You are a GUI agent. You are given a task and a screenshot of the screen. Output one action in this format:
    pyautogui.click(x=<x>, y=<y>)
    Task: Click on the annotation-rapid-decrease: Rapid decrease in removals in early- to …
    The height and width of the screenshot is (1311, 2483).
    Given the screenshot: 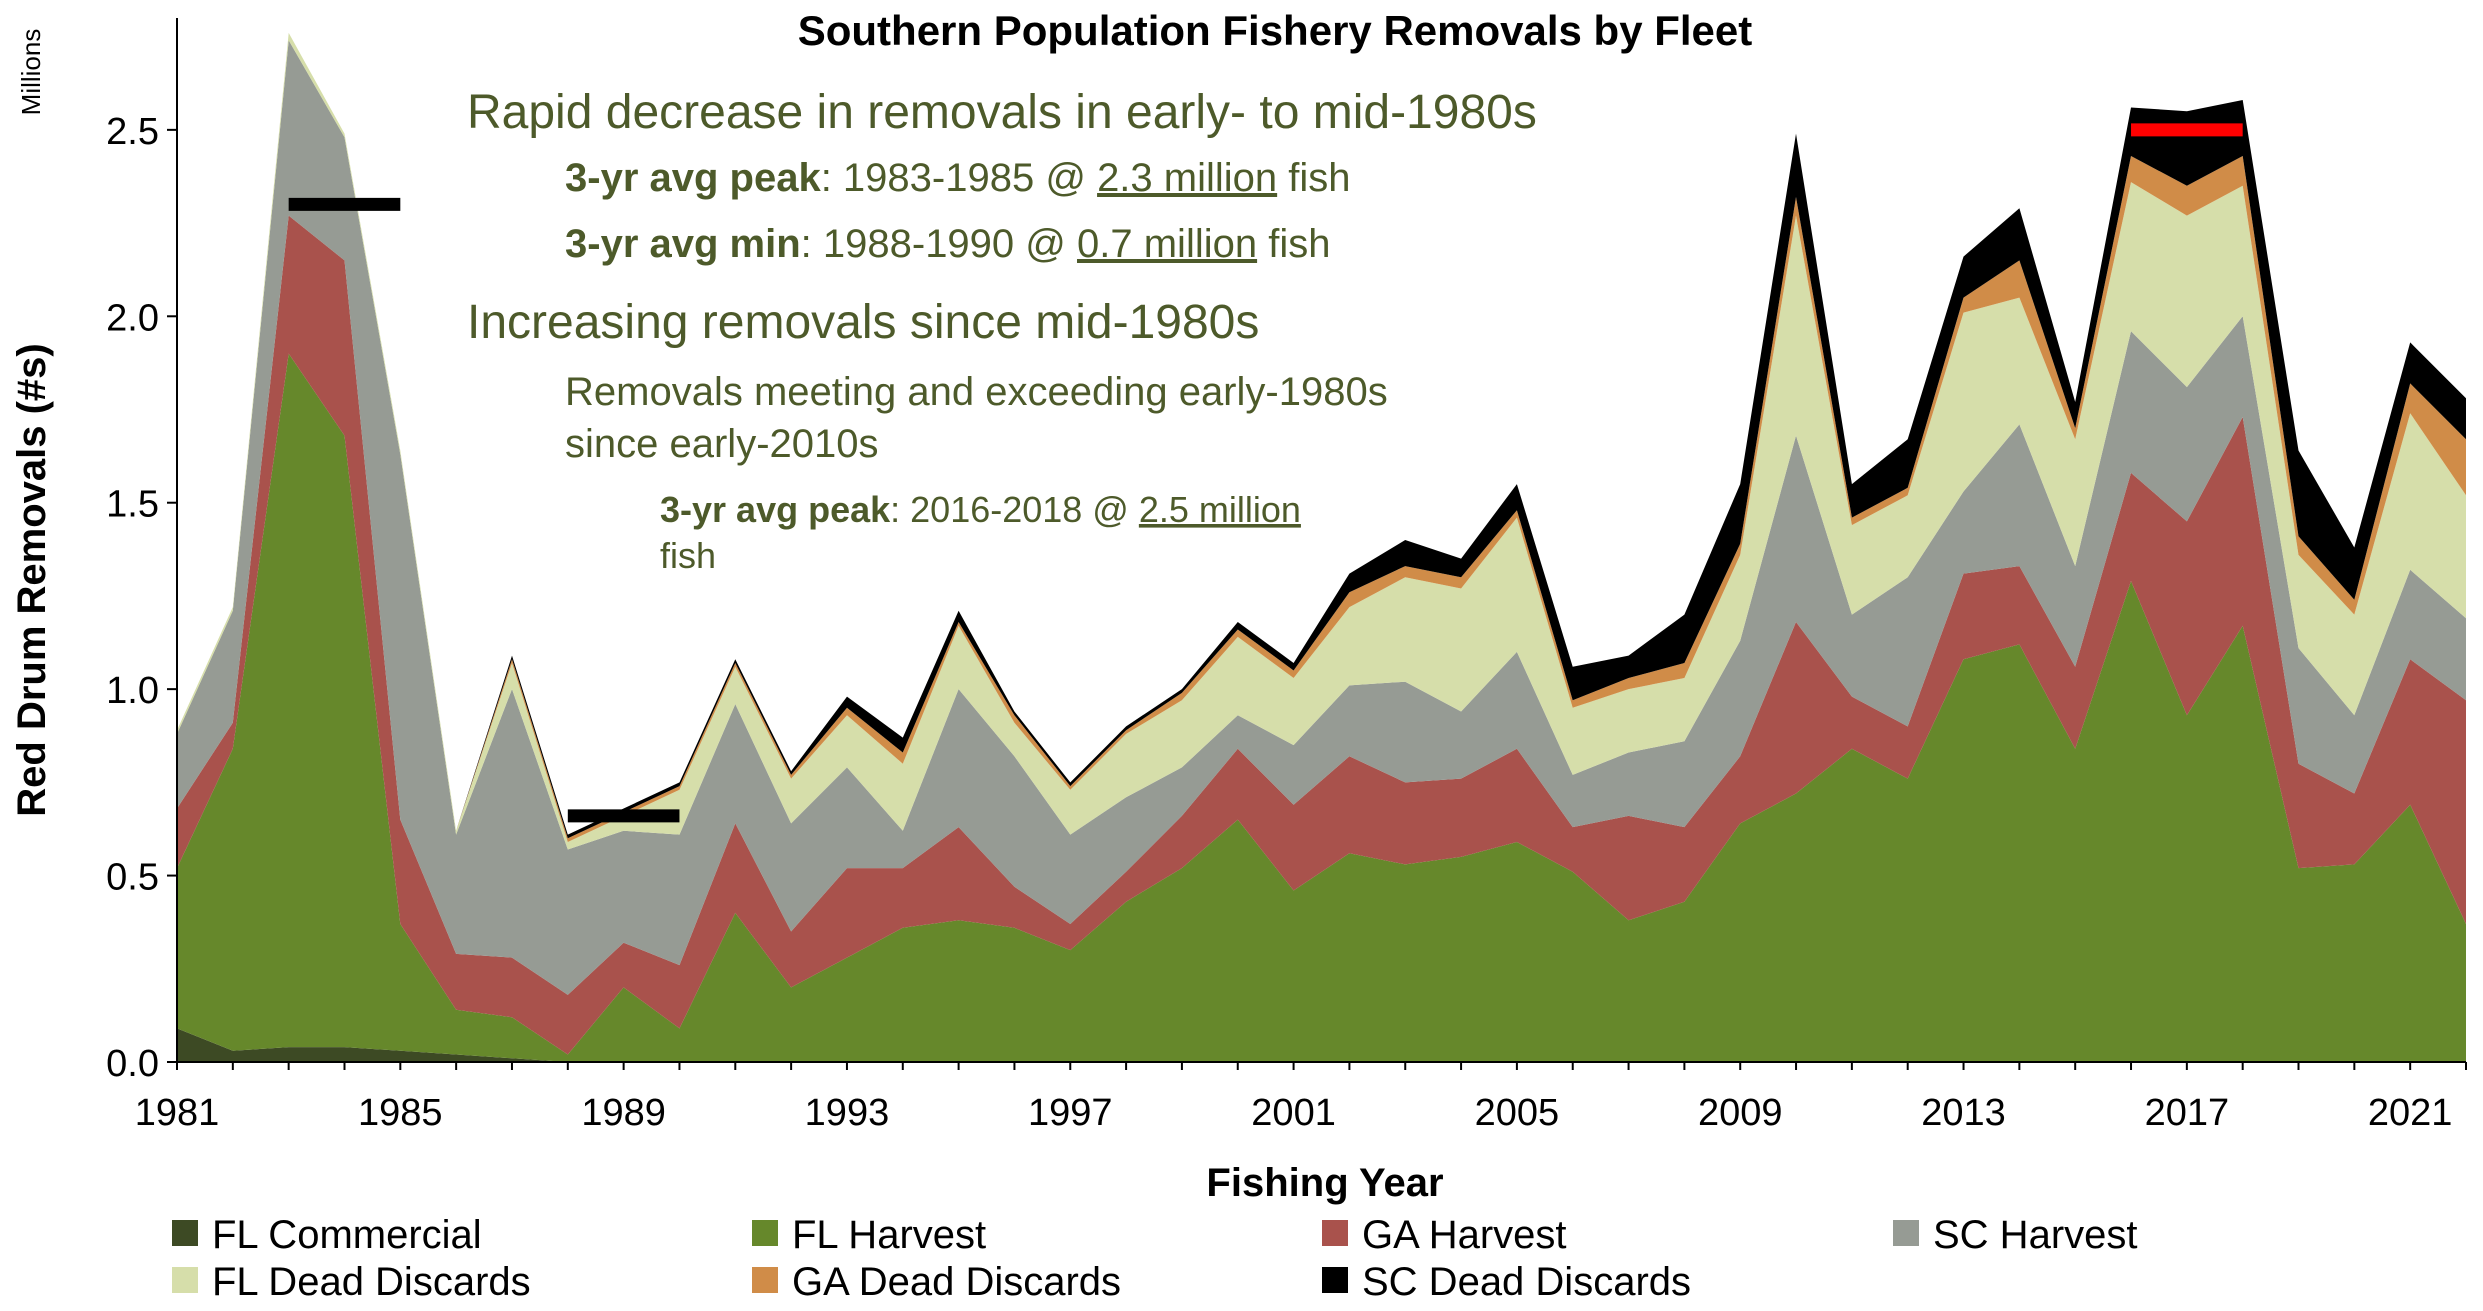 What is the action you would take?
    pyautogui.click(x=1002, y=112)
    